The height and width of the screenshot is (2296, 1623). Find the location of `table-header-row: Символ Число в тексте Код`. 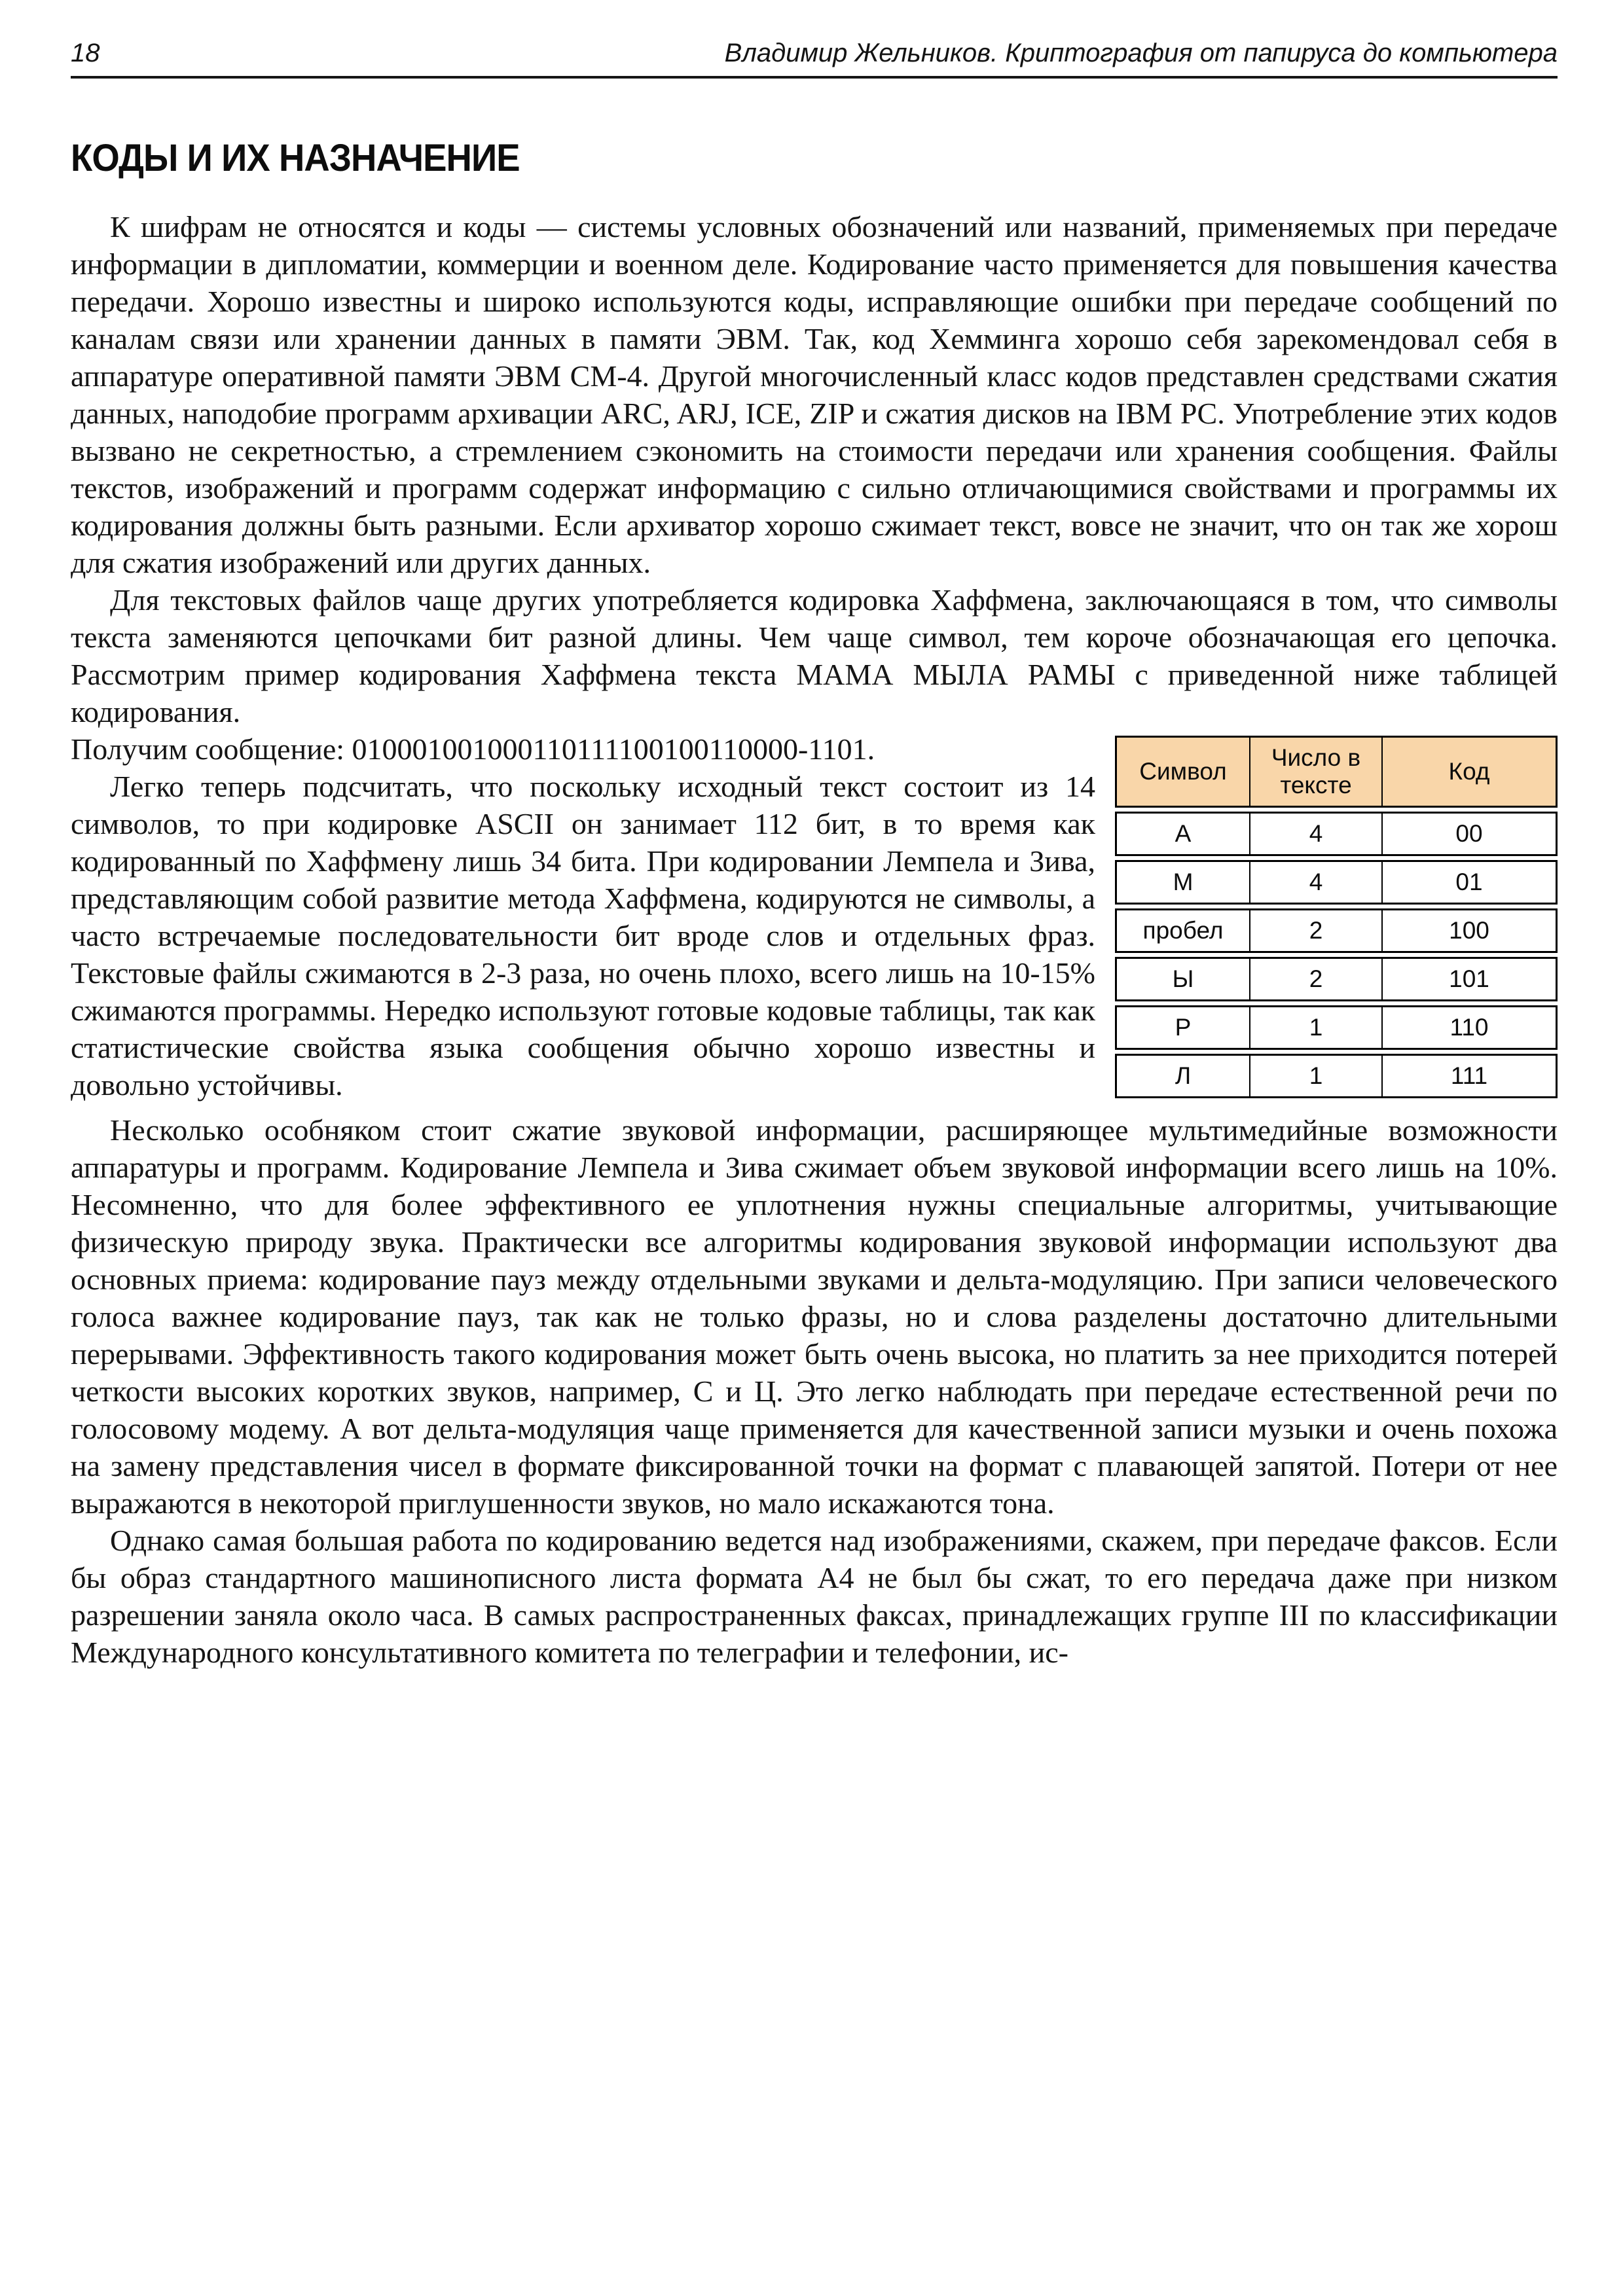

table-header-row: Символ Число в тексте Код is located at coordinates (1336, 772).